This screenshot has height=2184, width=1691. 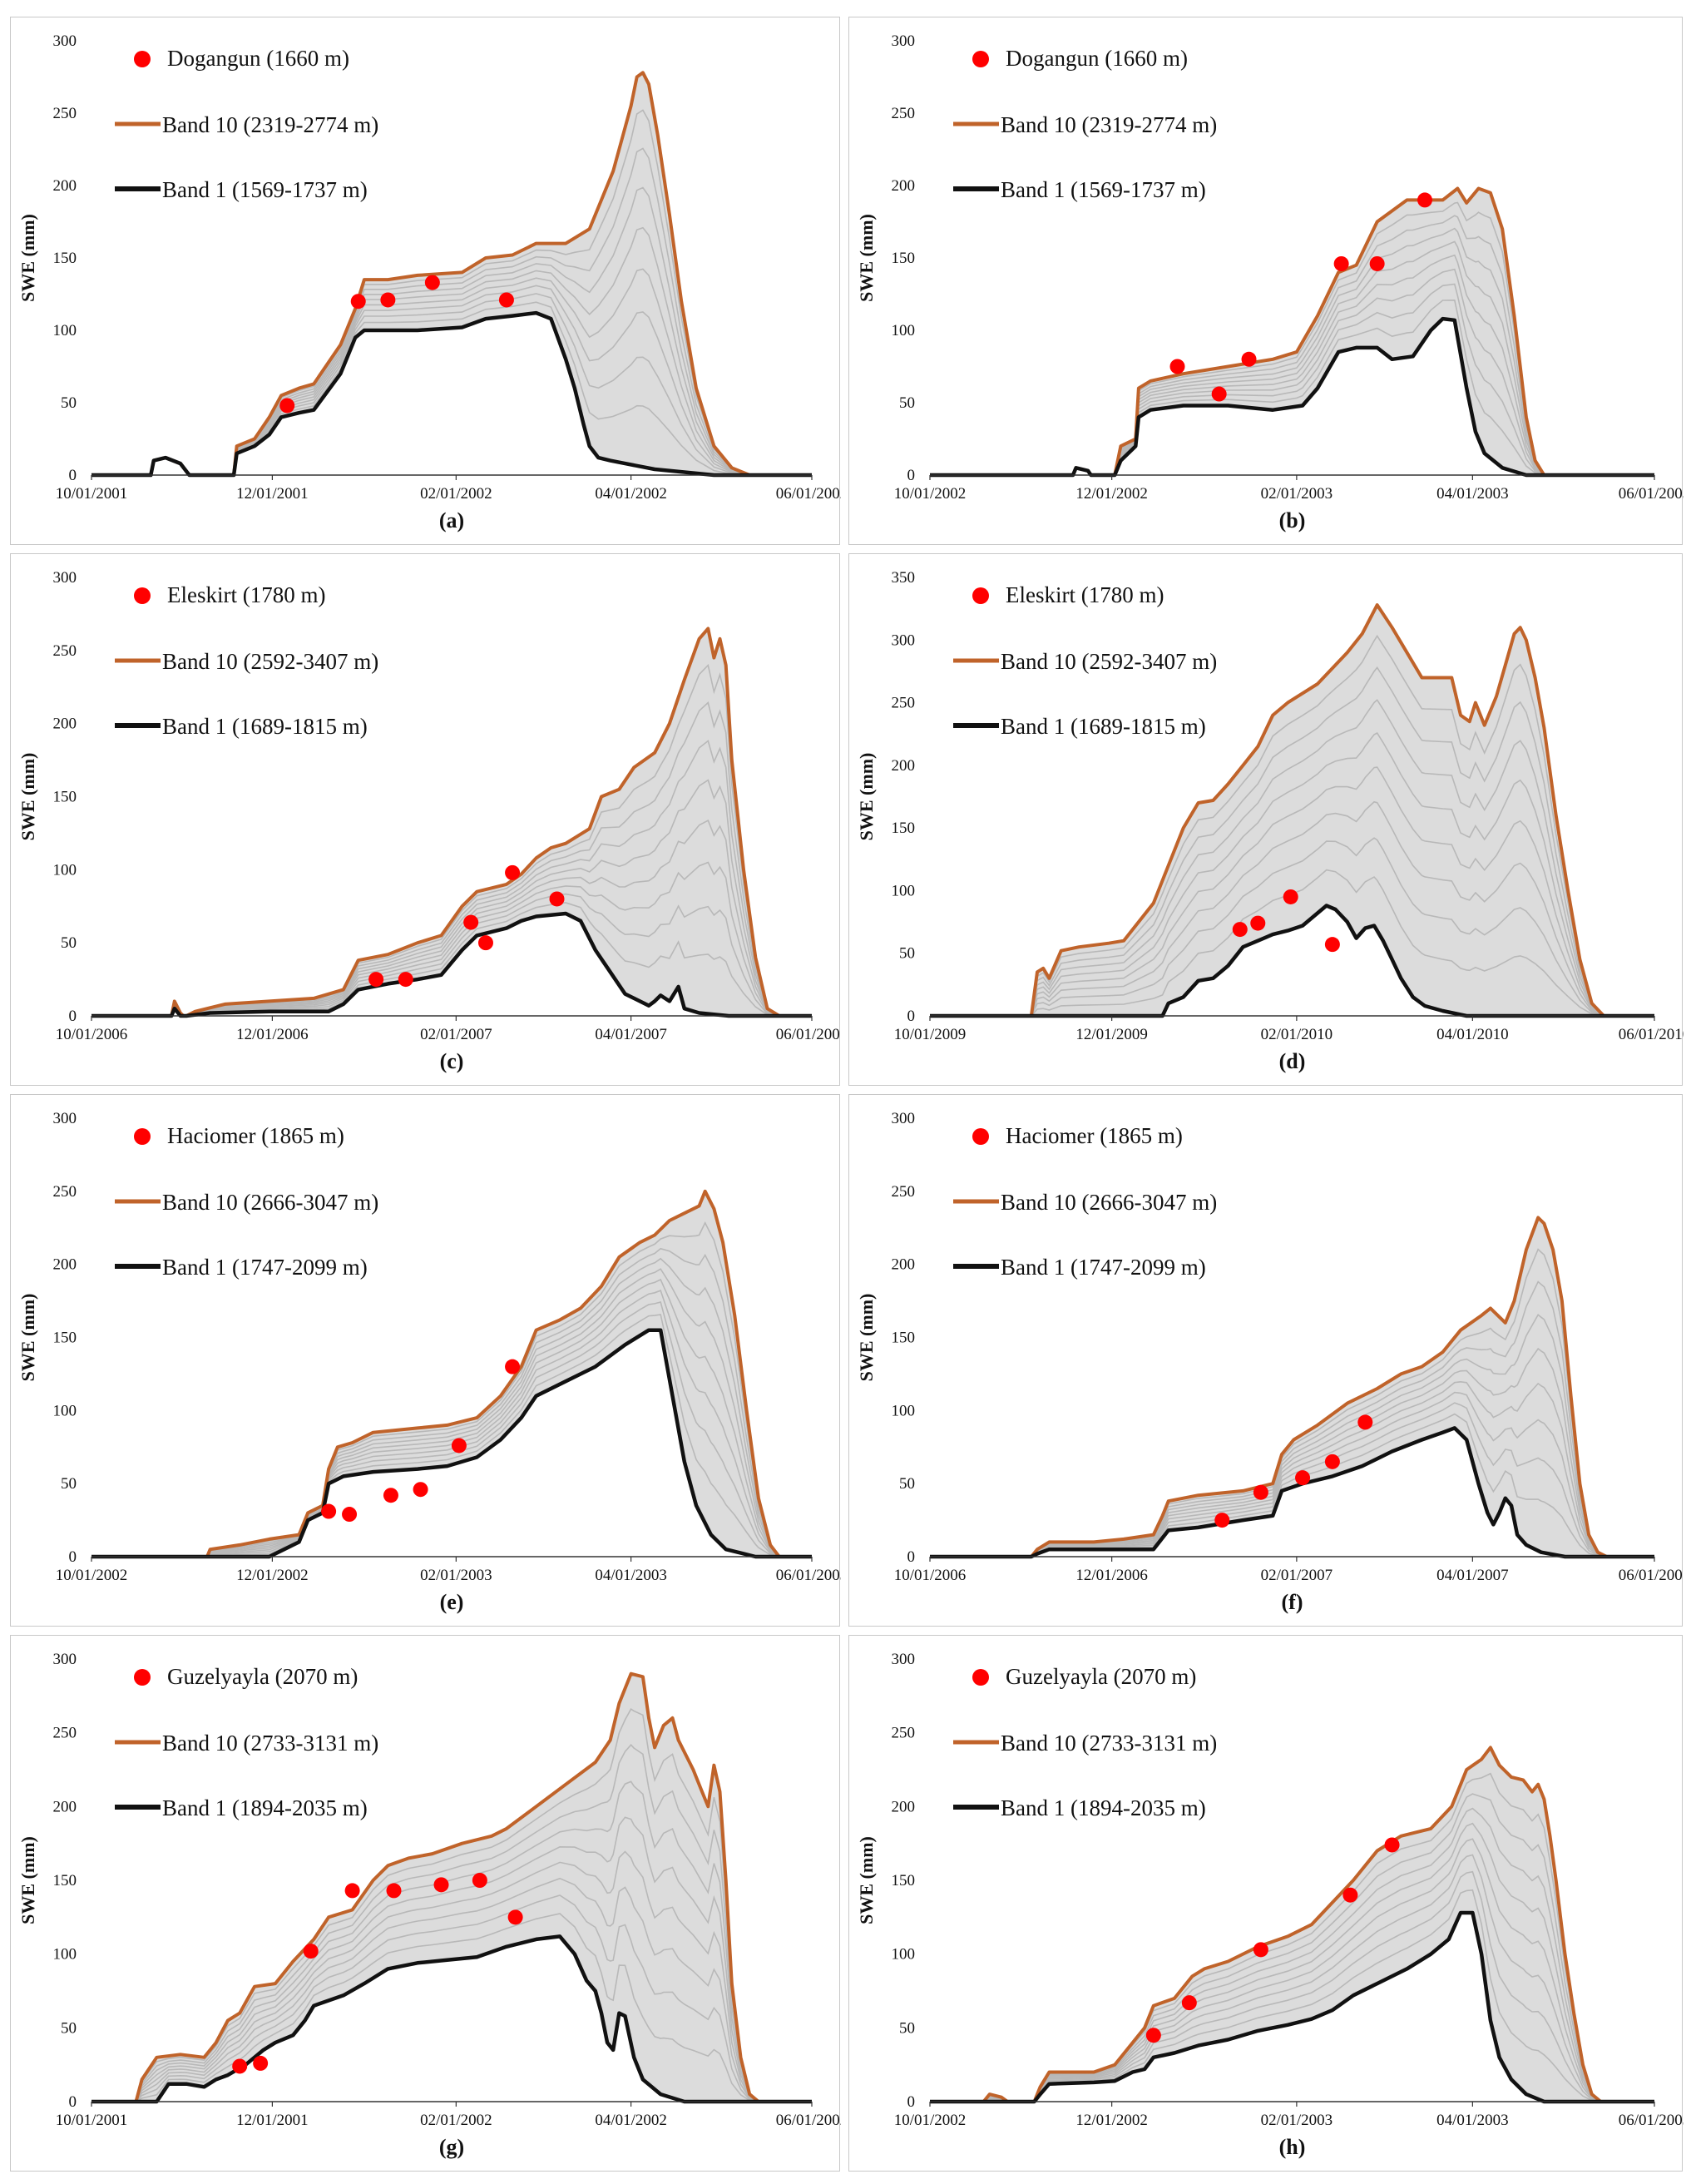 I want to click on legend-band-10-label: Band 10 (2319-2774 m), so click(x=270, y=124).